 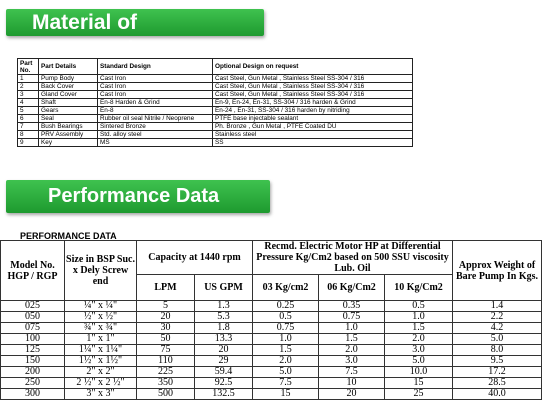 What do you see at coordinates (223, 287) in the screenshot?
I see `header-us-gpm: US GPM` at bounding box center [223, 287].